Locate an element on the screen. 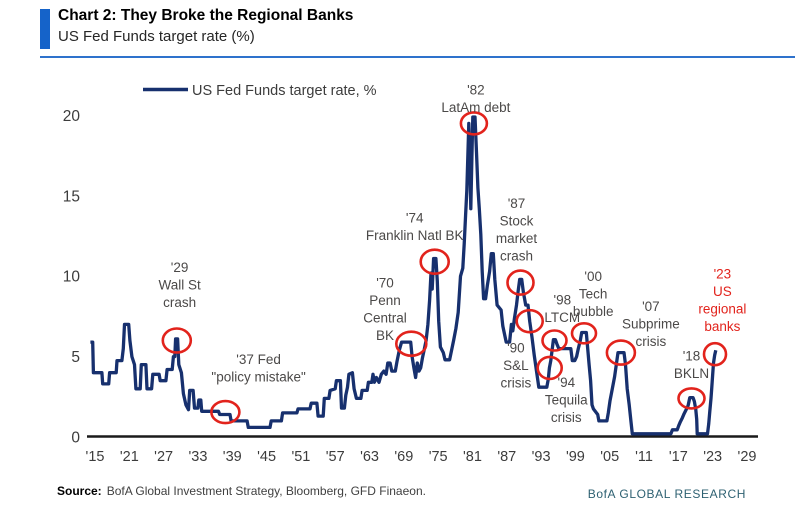 This screenshot has width=802, height=522. x-tick-label: '63 is located at coordinates (369, 457).